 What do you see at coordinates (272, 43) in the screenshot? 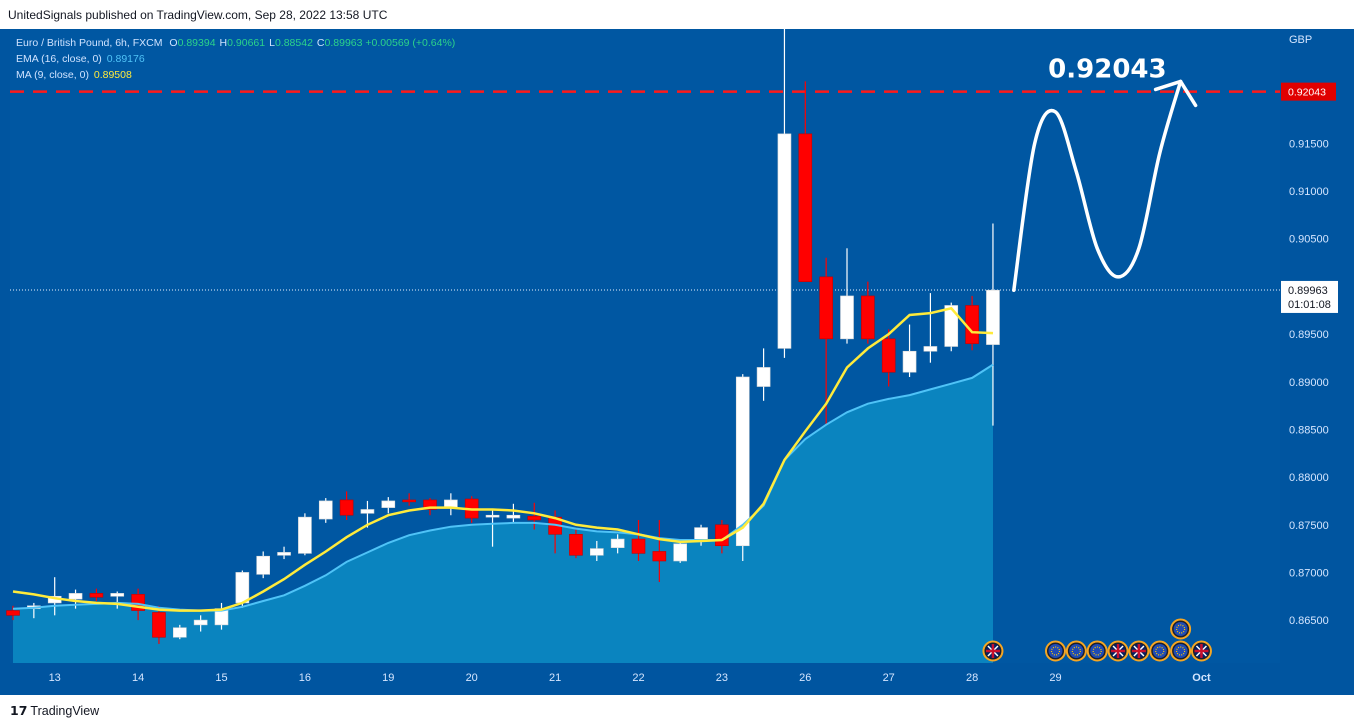
I see `legend-l-key: L` at bounding box center [272, 43].